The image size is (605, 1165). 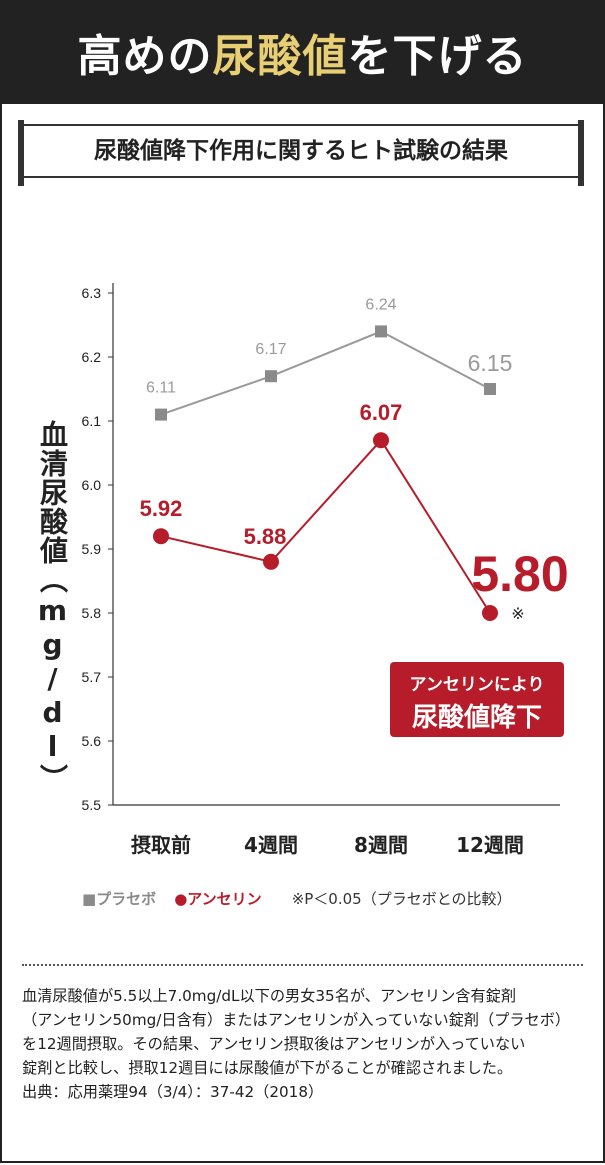 I want to click on anserine-data-label: 5.92, so click(x=161, y=508).